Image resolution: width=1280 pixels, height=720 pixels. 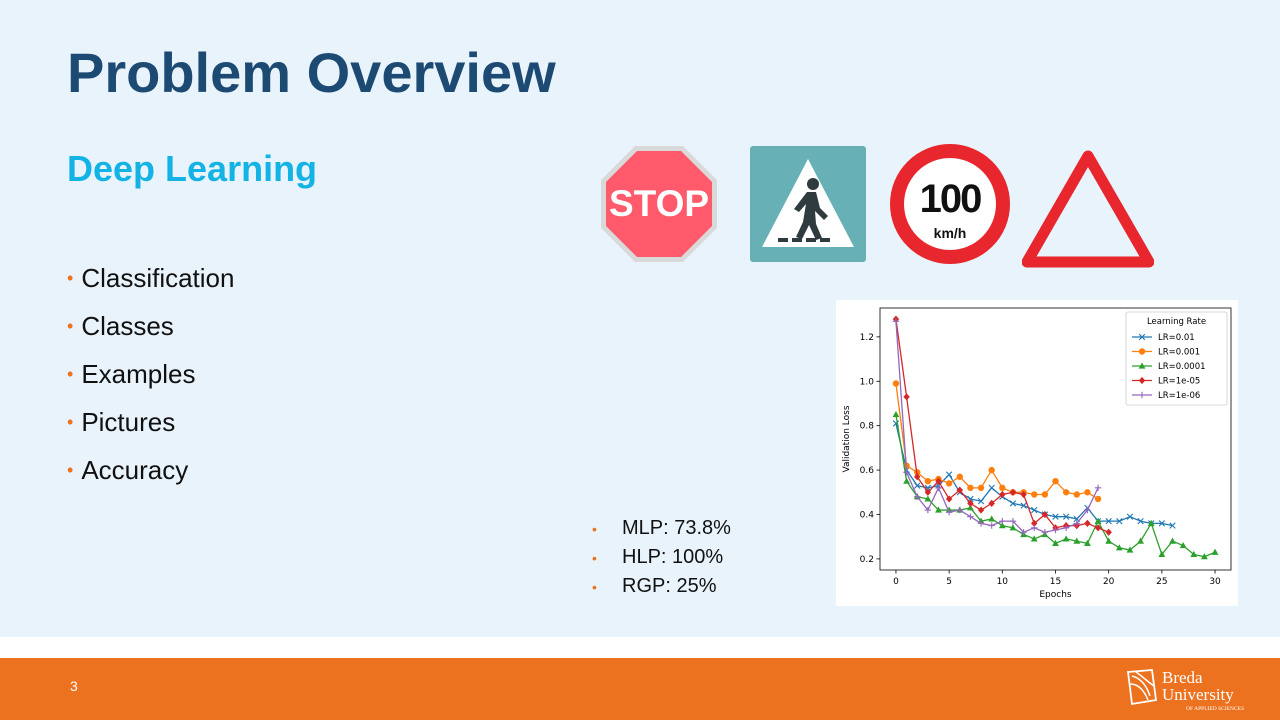 What do you see at coordinates (1003, 582) in the screenshot?
I see `x-tick-label: 10` at bounding box center [1003, 582].